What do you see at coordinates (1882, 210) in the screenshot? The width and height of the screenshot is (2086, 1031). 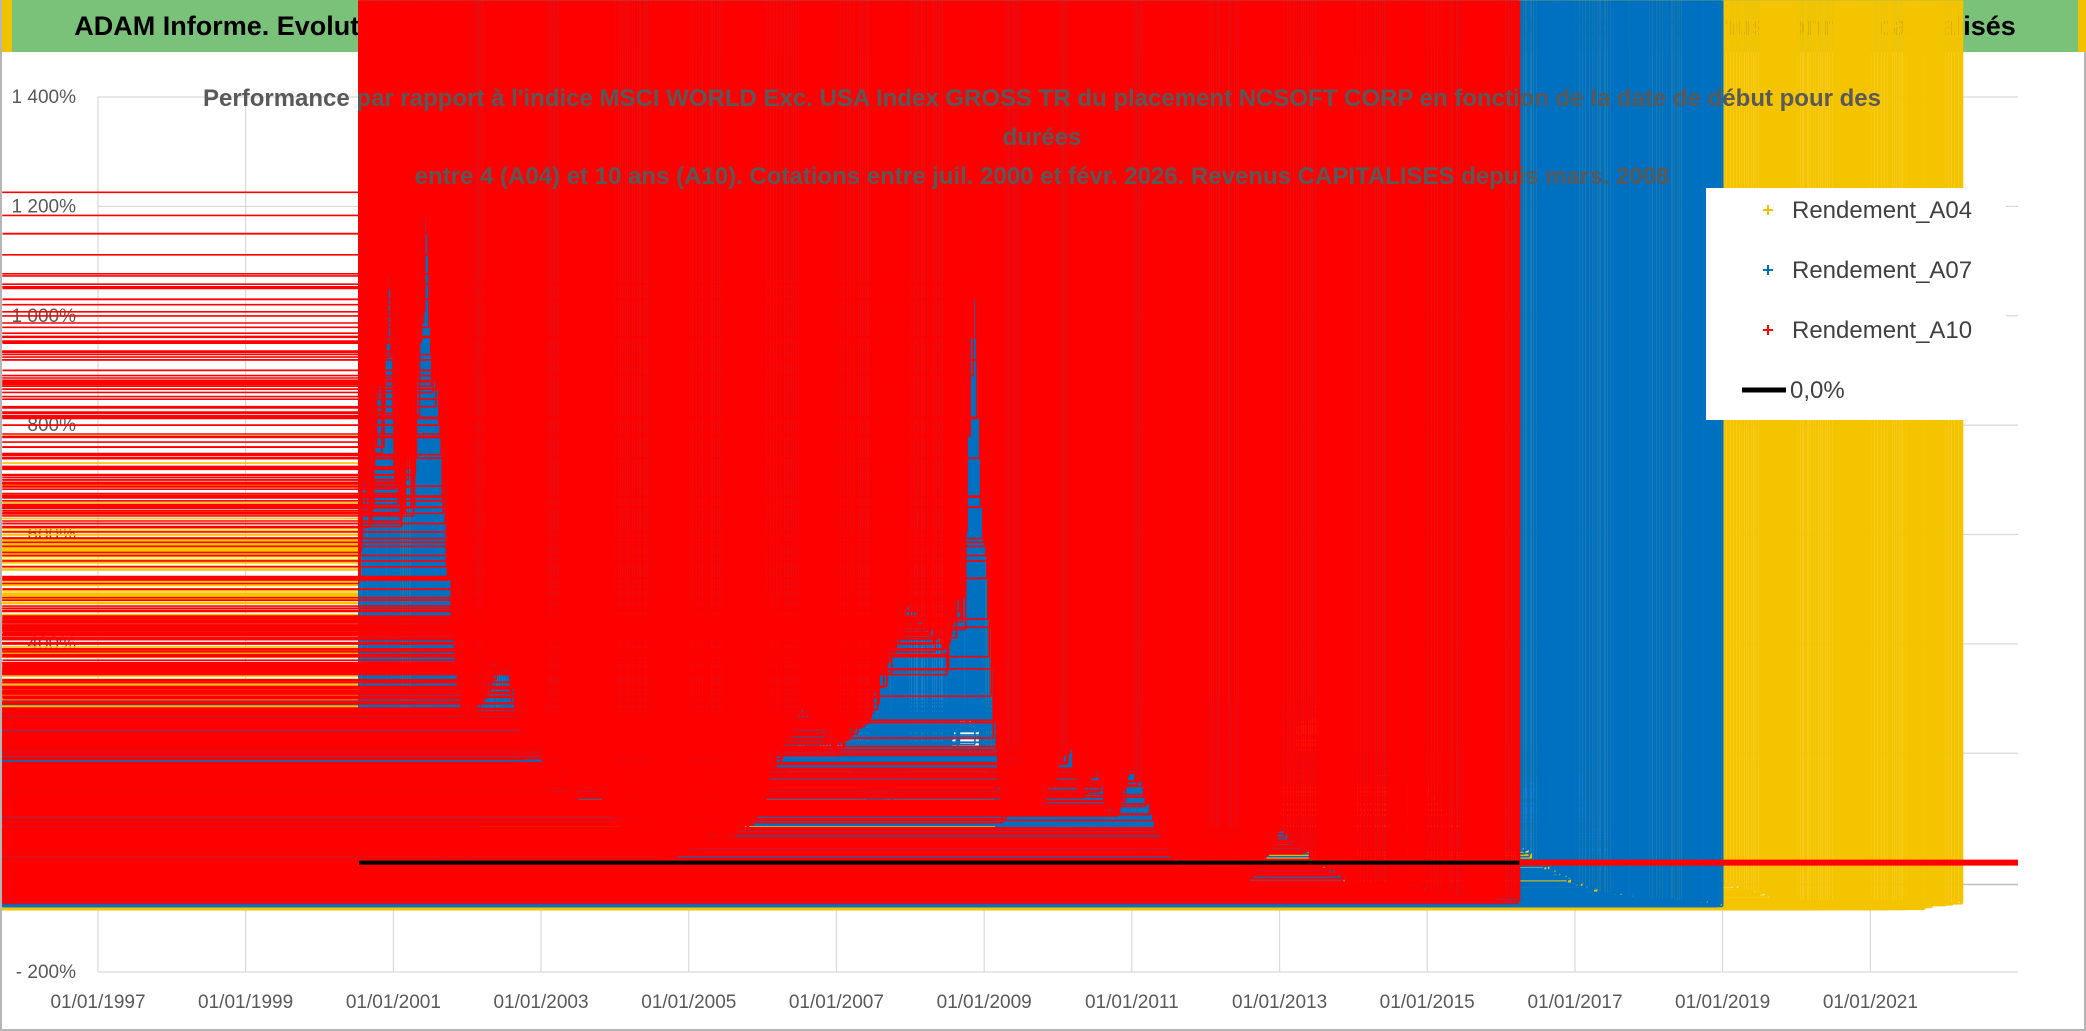 I see `legend-label: Rendement_A04` at bounding box center [1882, 210].